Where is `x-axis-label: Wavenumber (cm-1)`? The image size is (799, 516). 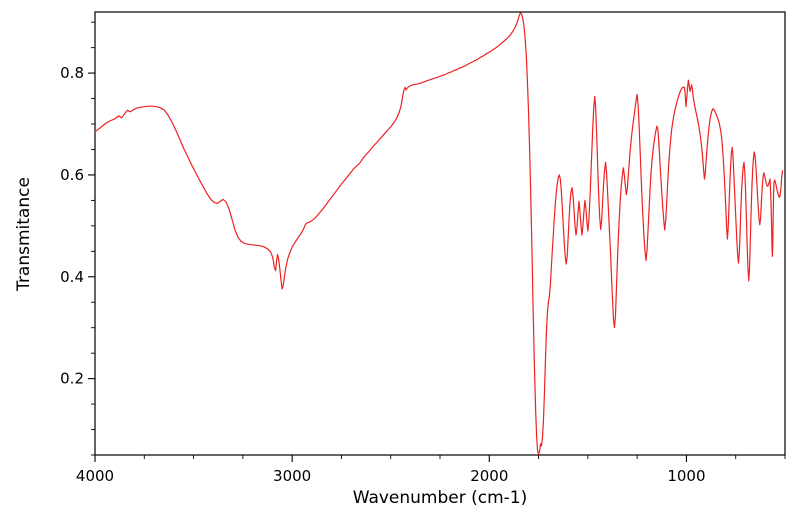
x-axis-label: Wavenumber (cm-1) is located at coordinates (440, 498).